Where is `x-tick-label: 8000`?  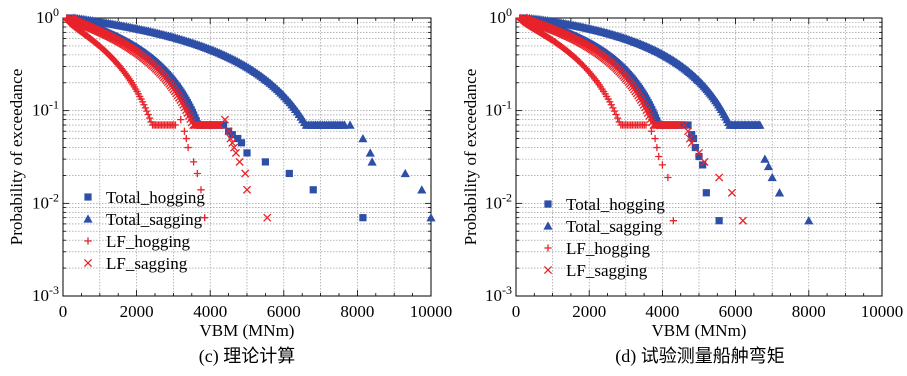
x-tick-label: 8000 is located at coordinates (357, 311).